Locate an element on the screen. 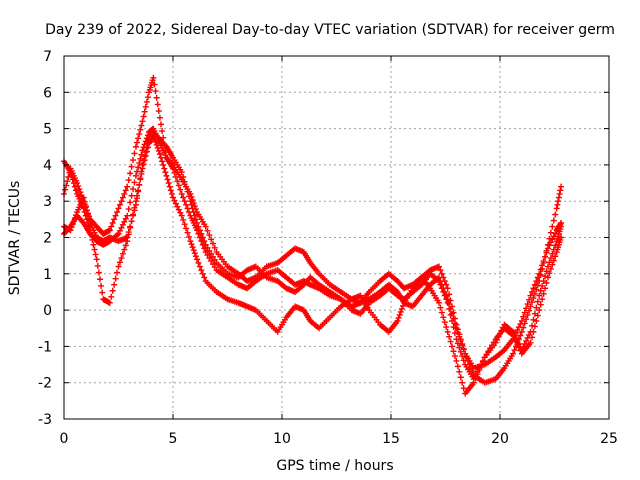 The width and height of the screenshot is (640, 480). x-tick-label: 0 is located at coordinates (64, 439).